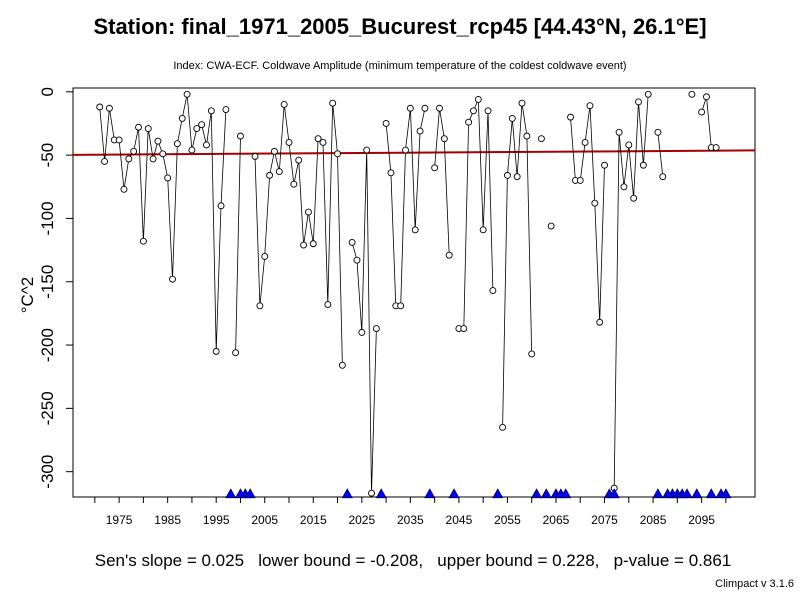  What do you see at coordinates (47, 155) in the screenshot?
I see `y-tick-label: -50` at bounding box center [47, 155].